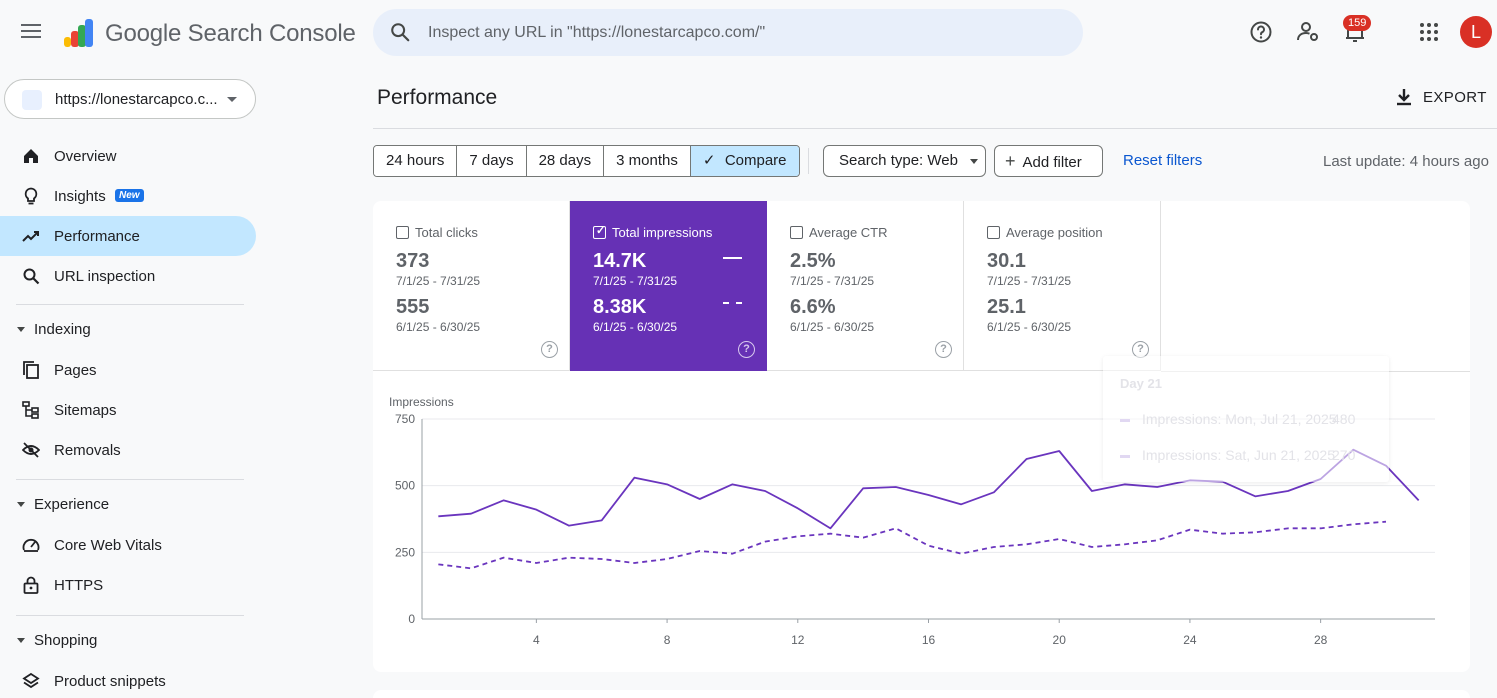 The height and width of the screenshot is (698, 1497). Describe the element at coordinates (492, 161) in the screenshot. I see `range-7-days-button: 7 days` at that location.